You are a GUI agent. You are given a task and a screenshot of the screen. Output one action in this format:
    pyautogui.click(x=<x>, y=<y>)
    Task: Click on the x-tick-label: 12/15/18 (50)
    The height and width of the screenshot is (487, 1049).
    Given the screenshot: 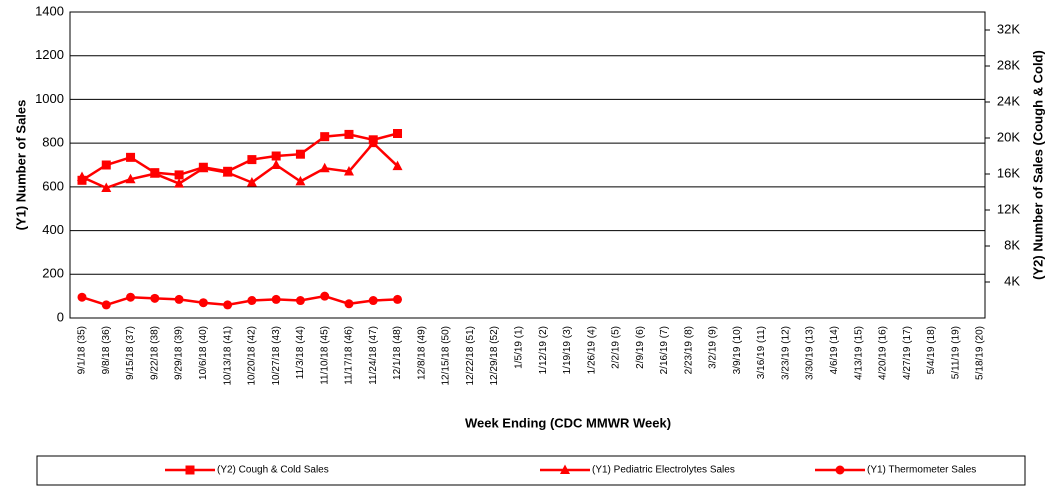 What is the action you would take?
    pyautogui.click(x=446, y=356)
    